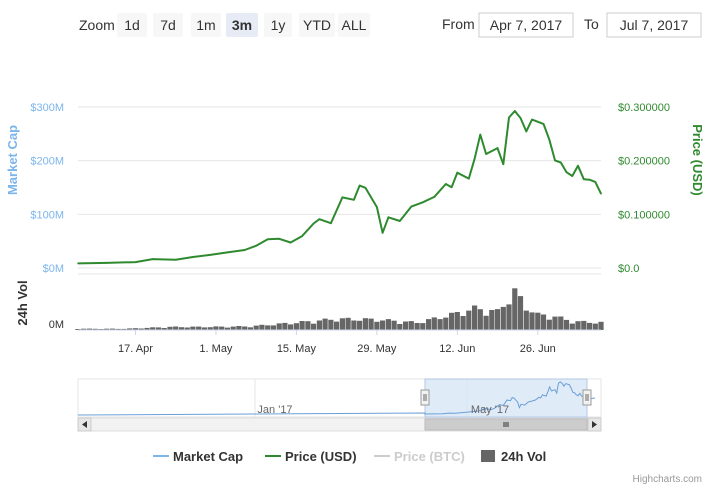 The width and height of the screenshot is (705, 492). Describe the element at coordinates (429, 456) in the screenshot. I see `legend-label: Price (BTC)` at that location.